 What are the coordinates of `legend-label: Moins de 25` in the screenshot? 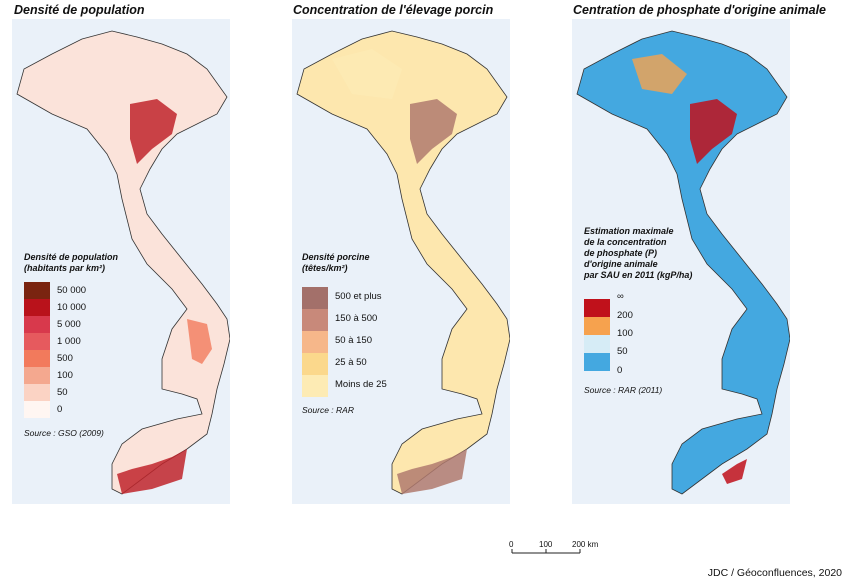 It's located at (361, 384).